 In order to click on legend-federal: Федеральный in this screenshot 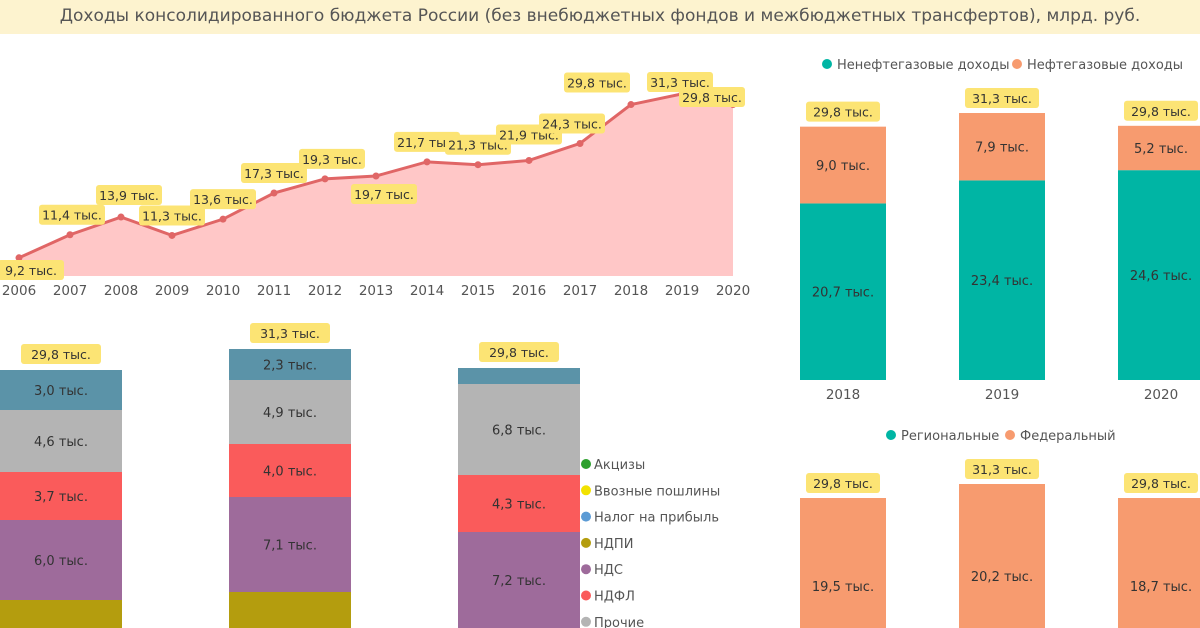, I will do `click(1068, 436)`.